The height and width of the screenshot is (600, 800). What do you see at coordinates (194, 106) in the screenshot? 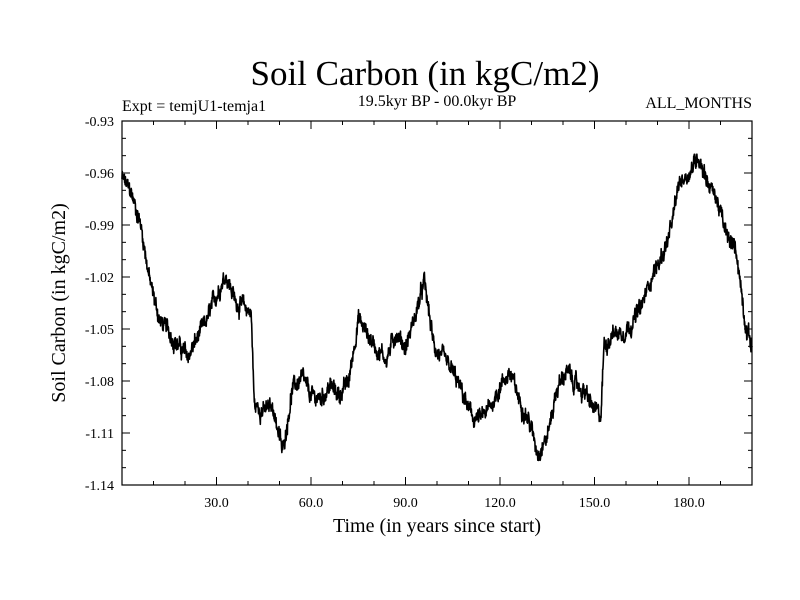
I see `experiment-label: Expt = temjU1-temja1` at bounding box center [194, 106].